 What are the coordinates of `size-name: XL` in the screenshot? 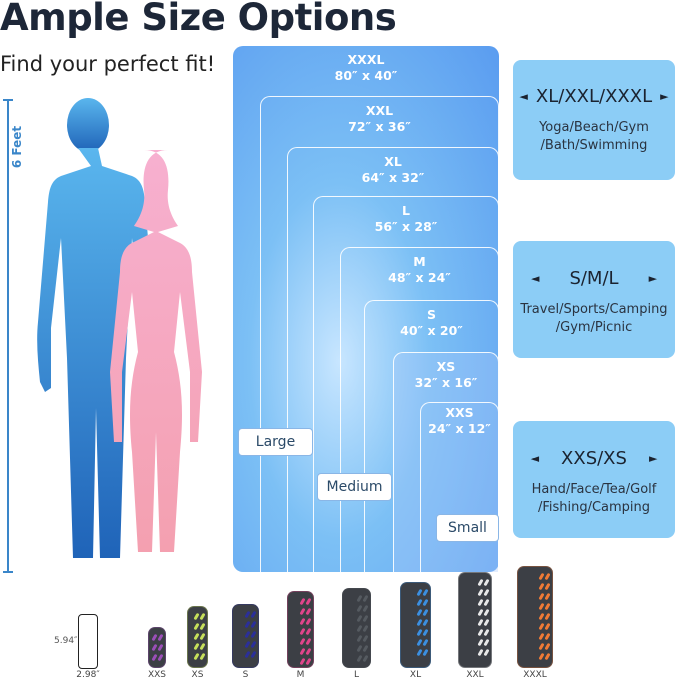 It's located at (393, 161).